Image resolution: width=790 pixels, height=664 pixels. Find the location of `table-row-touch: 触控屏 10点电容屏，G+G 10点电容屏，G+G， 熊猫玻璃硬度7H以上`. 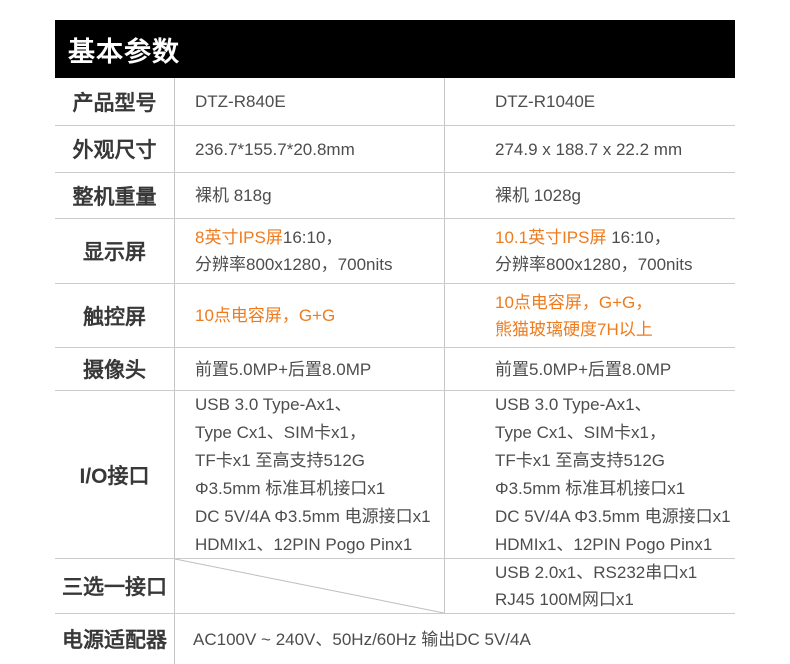

table-row-touch: 触控屏 10点电容屏，G+G 10点电容屏，G+G， 熊猫玻璃硬度7H以上 is located at coordinates (395, 315).